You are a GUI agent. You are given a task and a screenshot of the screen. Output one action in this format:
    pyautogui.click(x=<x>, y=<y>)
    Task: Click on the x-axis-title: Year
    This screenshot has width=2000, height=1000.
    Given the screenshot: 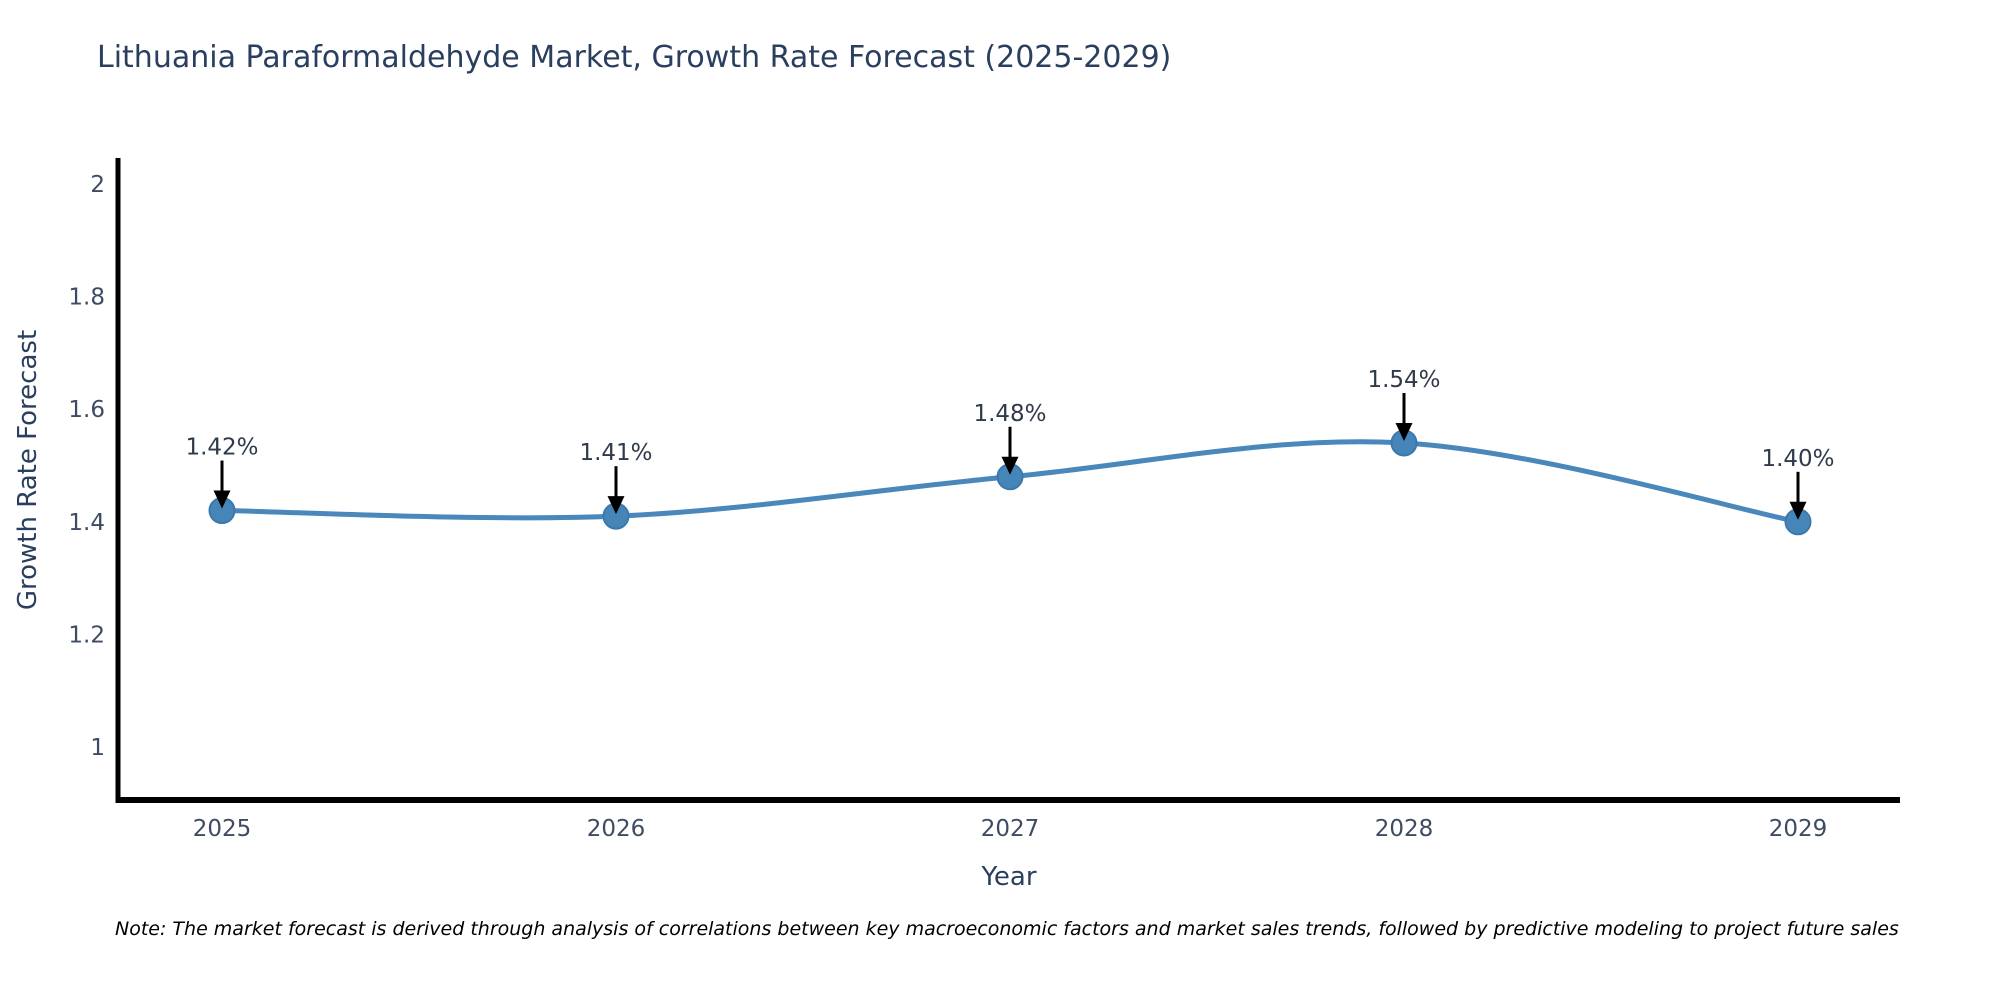 What is the action you would take?
    pyautogui.click(x=1009, y=877)
    